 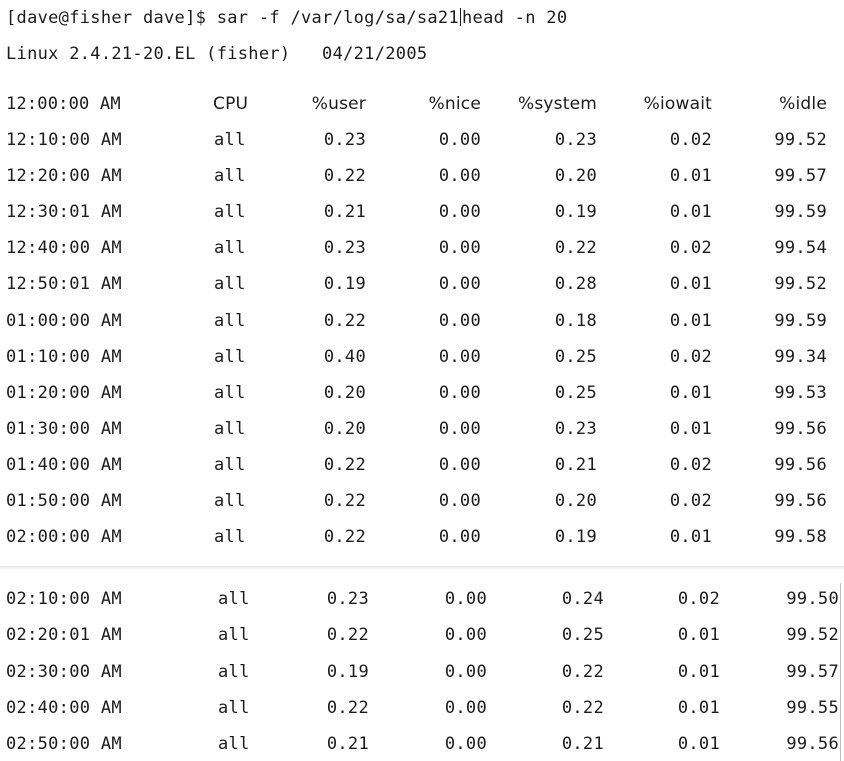 What do you see at coordinates (344, 357) in the screenshot?
I see `row-user: 0.40` at bounding box center [344, 357].